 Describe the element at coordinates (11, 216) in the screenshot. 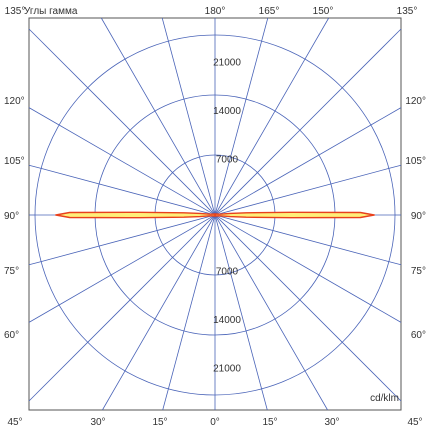

I see `left-angle-label: 90°` at that location.